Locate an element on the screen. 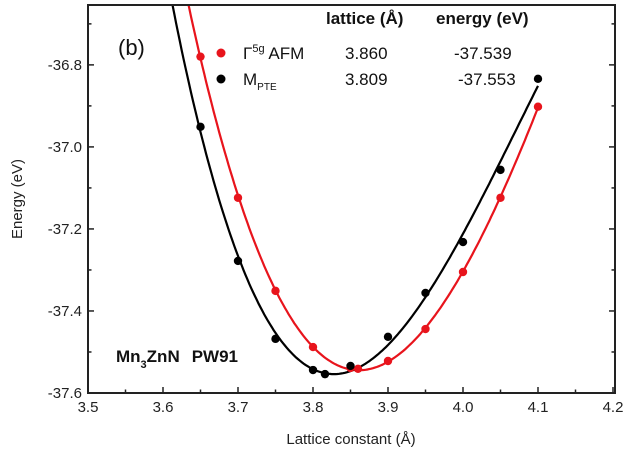 The width and height of the screenshot is (633, 453). x-tick-label: 4.2 is located at coordinates (613, 407).